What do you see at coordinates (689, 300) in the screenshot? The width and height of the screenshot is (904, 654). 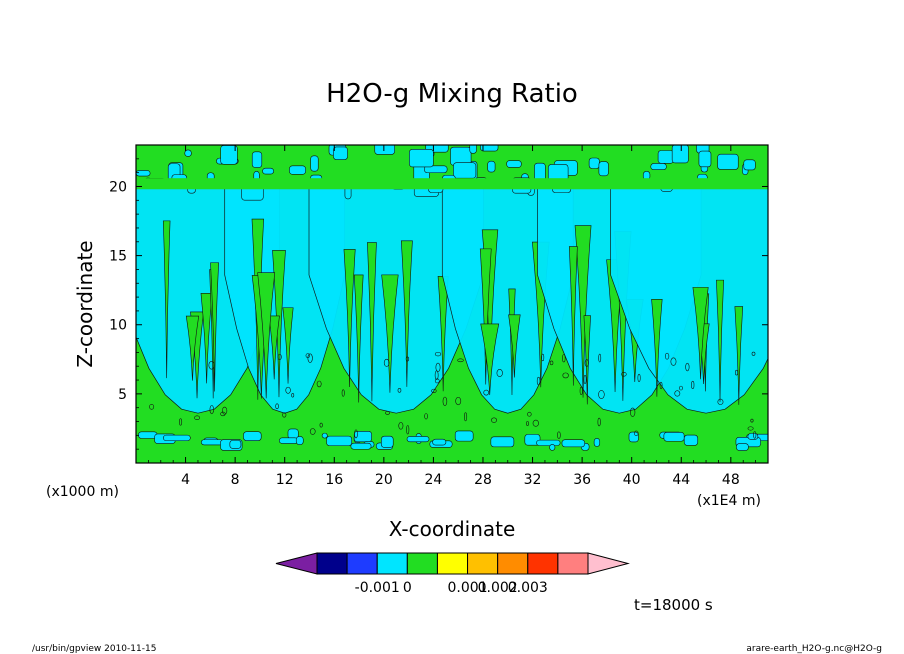 I see `plume-region` at bounding box center [689, 300].